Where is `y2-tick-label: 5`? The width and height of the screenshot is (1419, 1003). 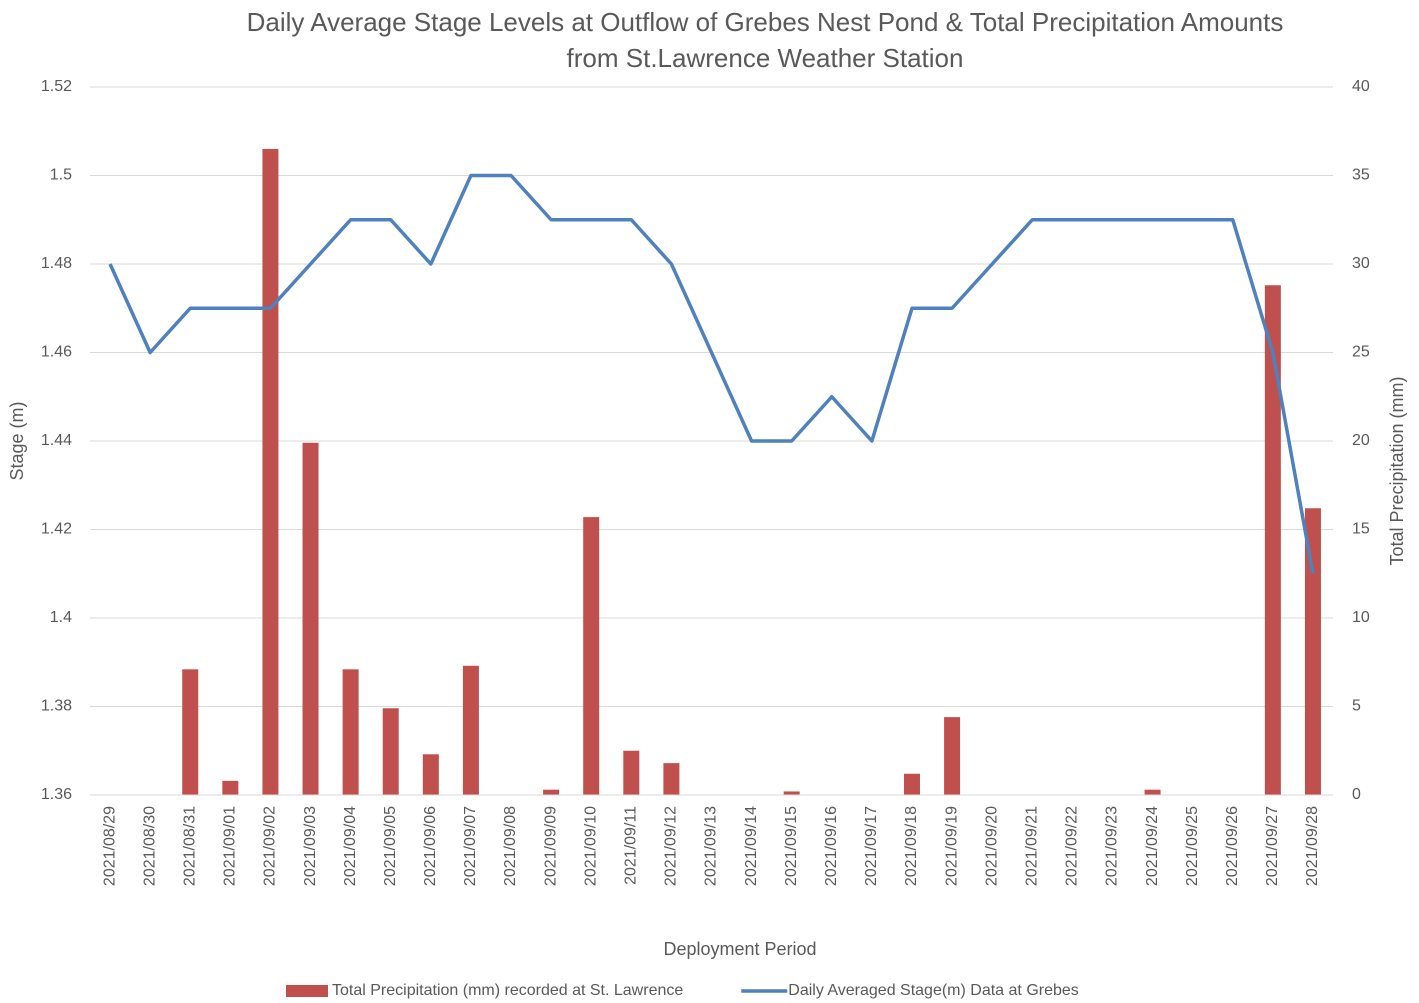 y2-tick-label: 5 is located at coordinates (1356, 706).